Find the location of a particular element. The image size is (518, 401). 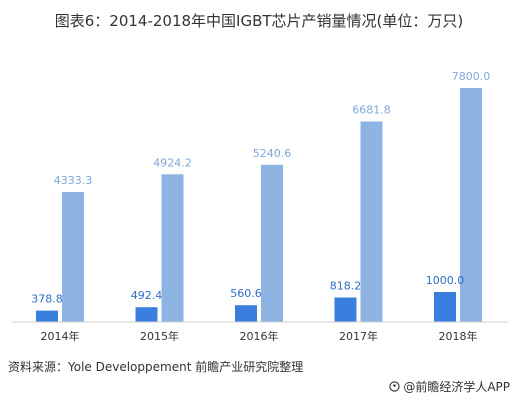

brand-logo-icon is located at coordinates (394, 386).